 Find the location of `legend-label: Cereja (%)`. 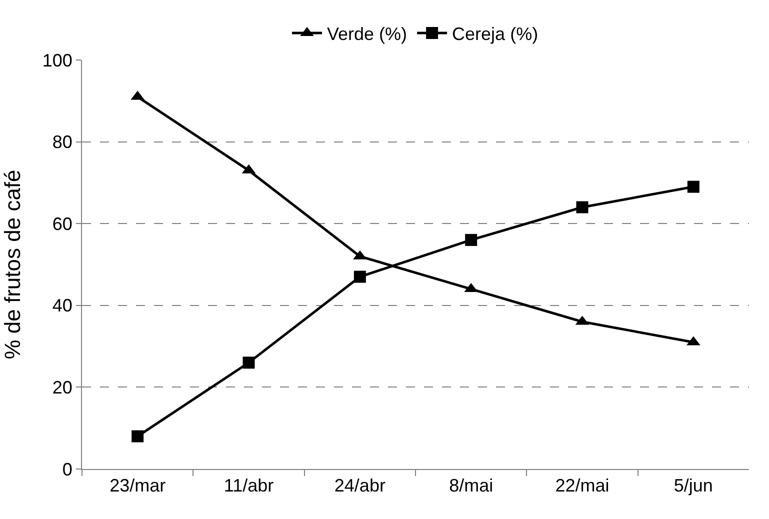

legend-label: Cereja (%) is located at coordinates (495, 34).